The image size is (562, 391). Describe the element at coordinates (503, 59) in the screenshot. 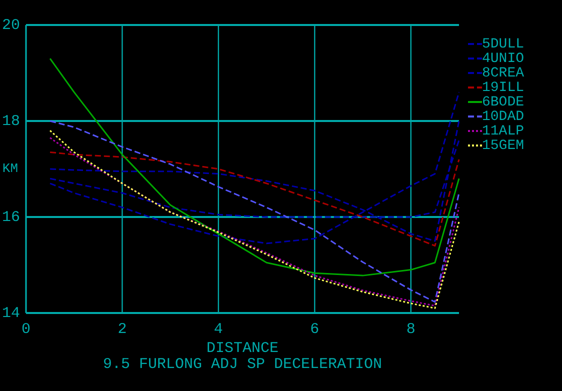

I see `legend-label: 4UNIO` at that location.